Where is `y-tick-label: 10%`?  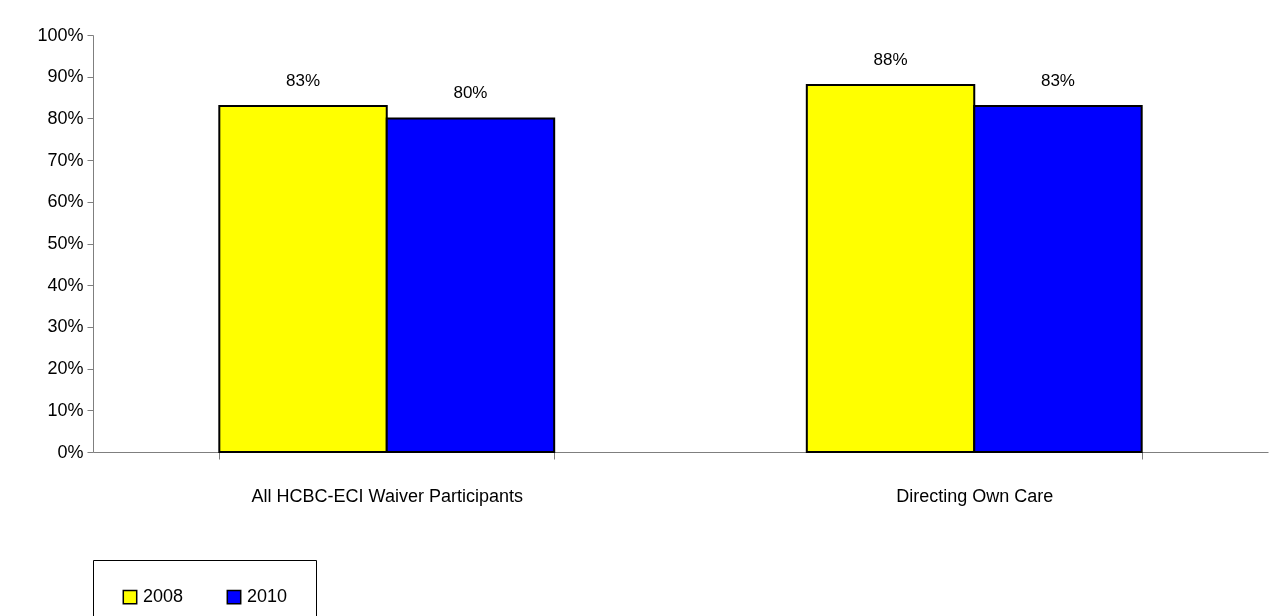
y-tick-label: 10% is located at coordinates (65, 409).